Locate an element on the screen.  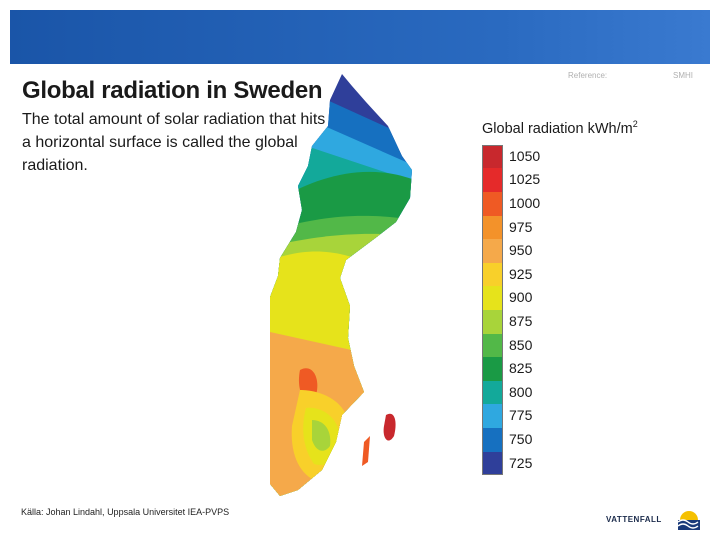
brand-name: VATTENFALL is located at coordinates (634, 519).